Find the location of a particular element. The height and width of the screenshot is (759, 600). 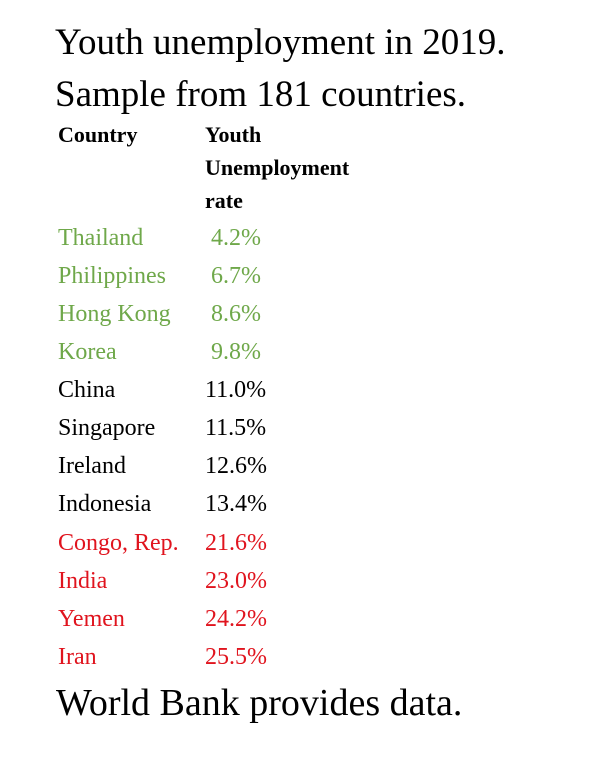

rate-cell: 6.7% is located at coordinates (233, 276).